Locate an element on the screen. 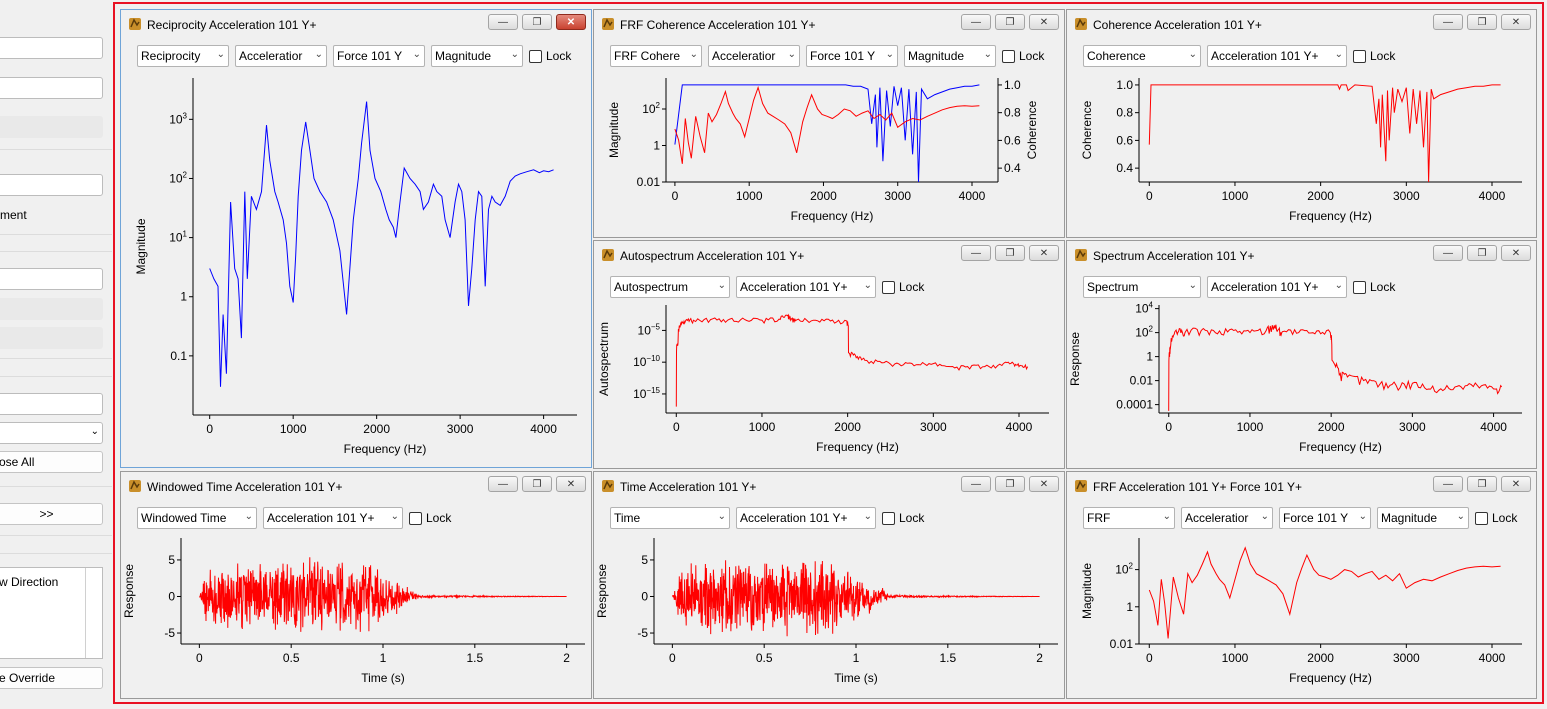  override-button: e Override is located at coordinates (51, 678).